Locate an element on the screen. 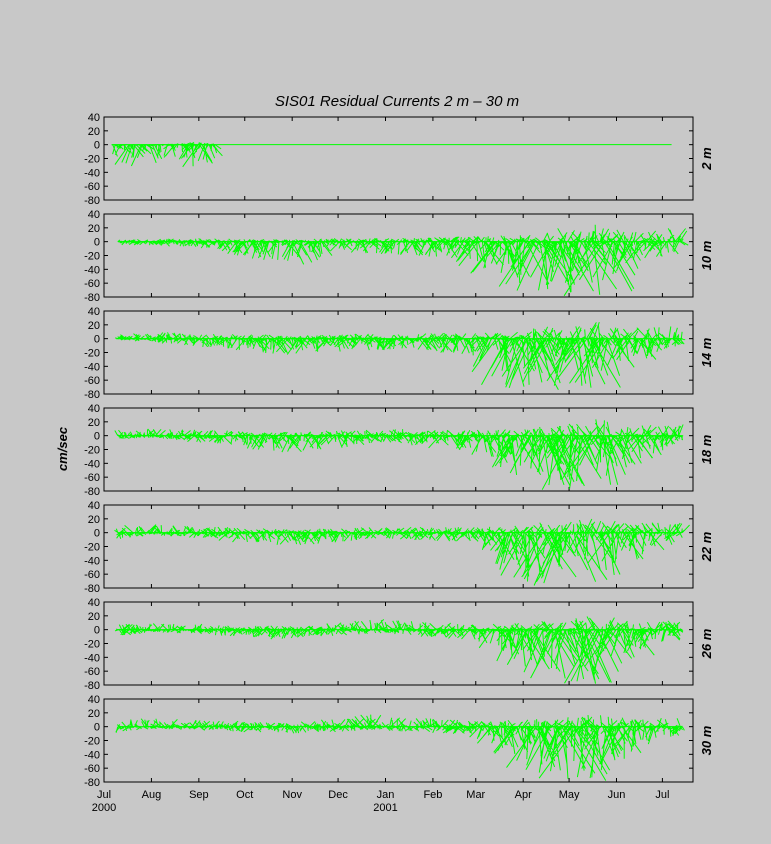 The height and width of the screenshot is (844, 771). depth-label: 18 m is located at coordinates (706, 449).